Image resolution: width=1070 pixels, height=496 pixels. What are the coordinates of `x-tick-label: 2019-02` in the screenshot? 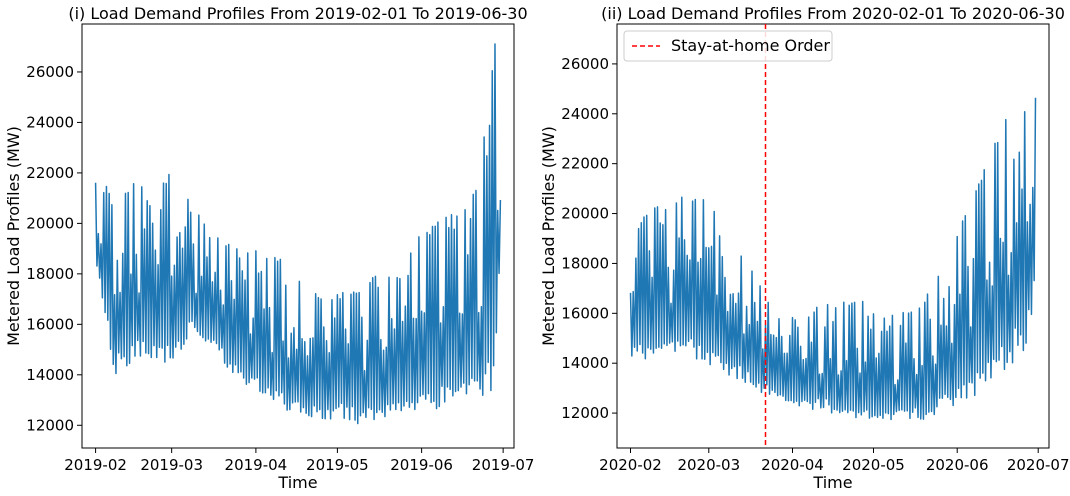 It's located at (95, 465).